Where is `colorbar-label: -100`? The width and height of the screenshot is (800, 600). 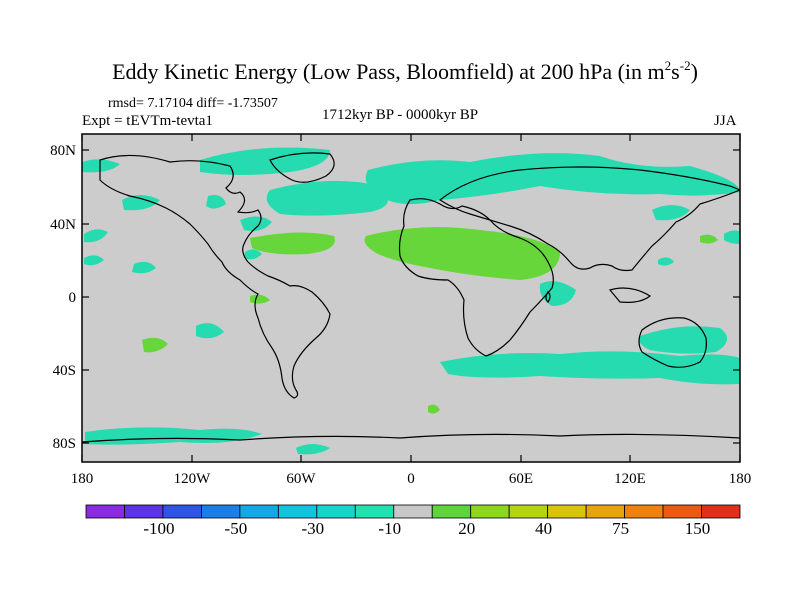 colorbar-label: -100 is located at coordinates (159, 528).